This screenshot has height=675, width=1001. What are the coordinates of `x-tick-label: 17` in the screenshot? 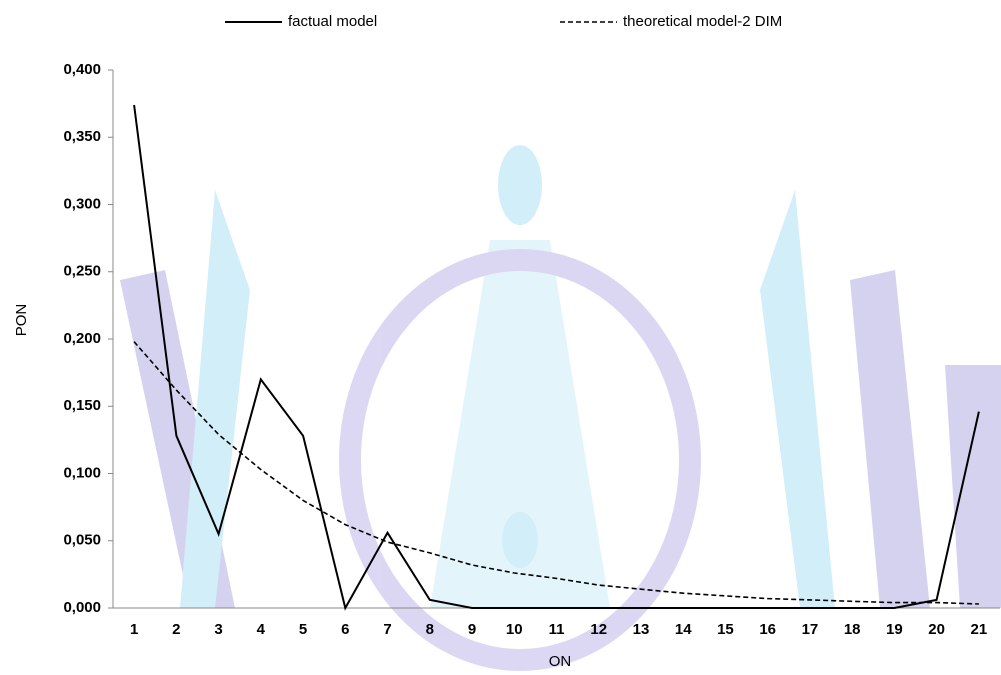 It's located at (810, 629).